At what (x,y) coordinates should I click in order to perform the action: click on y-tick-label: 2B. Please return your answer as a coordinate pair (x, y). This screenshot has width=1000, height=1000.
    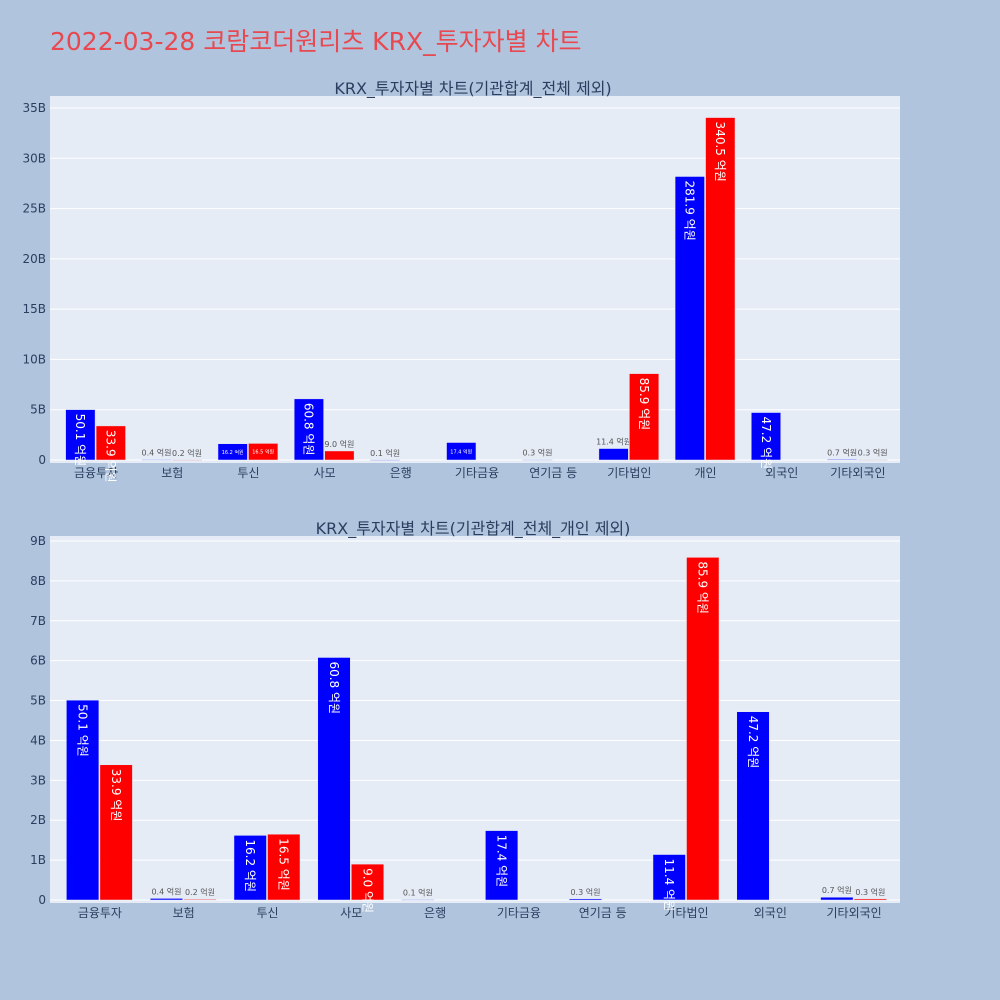
    Looking at the image, I should click on (38, 820).